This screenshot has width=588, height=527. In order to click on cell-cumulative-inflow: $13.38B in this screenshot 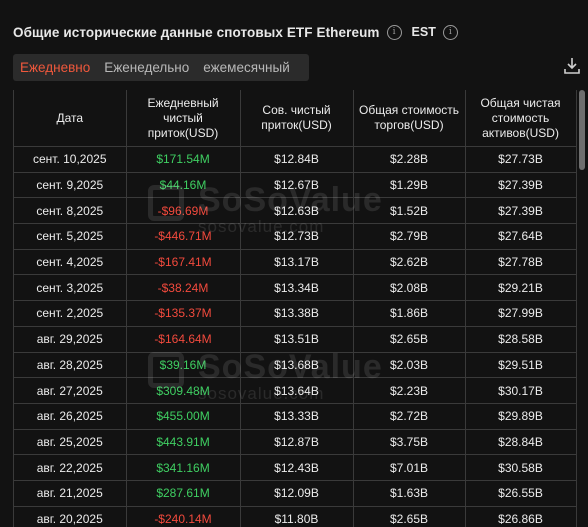, I will do `click(297, 313)`.